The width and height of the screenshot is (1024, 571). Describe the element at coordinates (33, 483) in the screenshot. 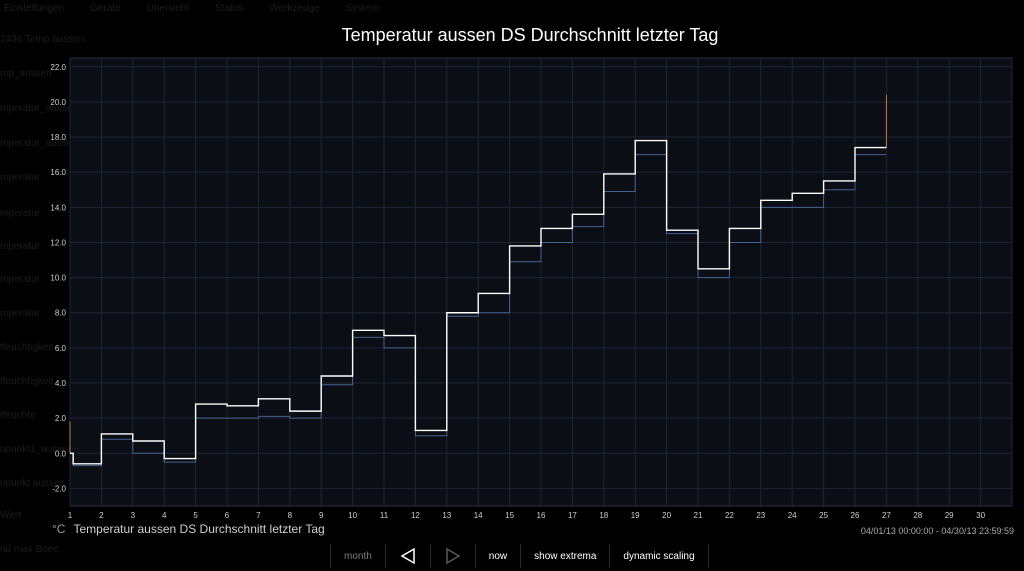

I see `background-sidebar-item: upunkt aussen` at that location.